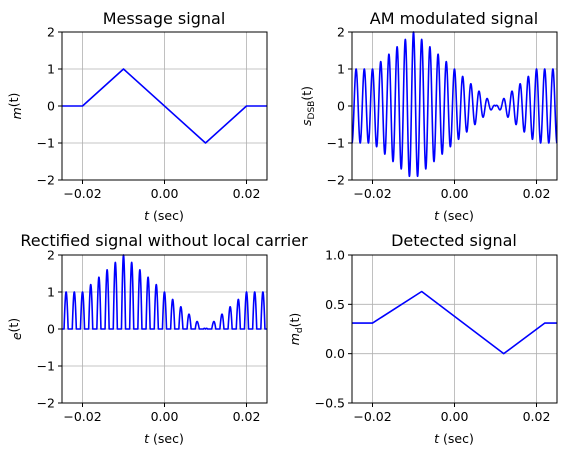  I want to click on panel-title: AM modulated signal, so click(454, 18).